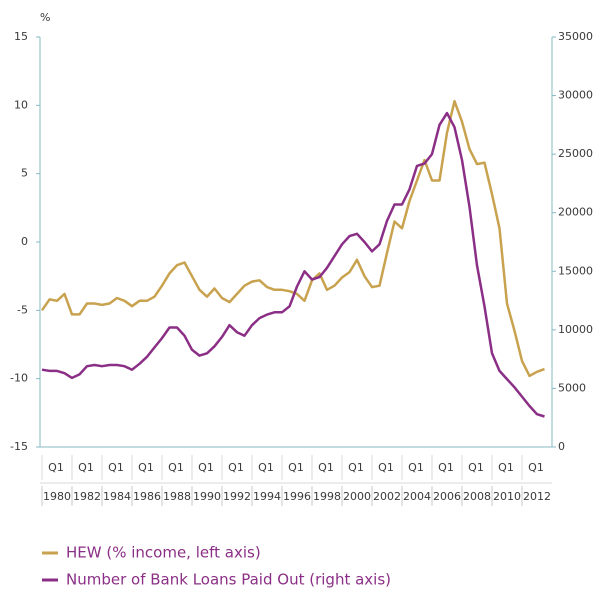 The height and width of the screenshot is (589, 598). Describe the element at coordinates (572, 387) in the screenshot. I see `y2-tick-label: 5000` at that location.